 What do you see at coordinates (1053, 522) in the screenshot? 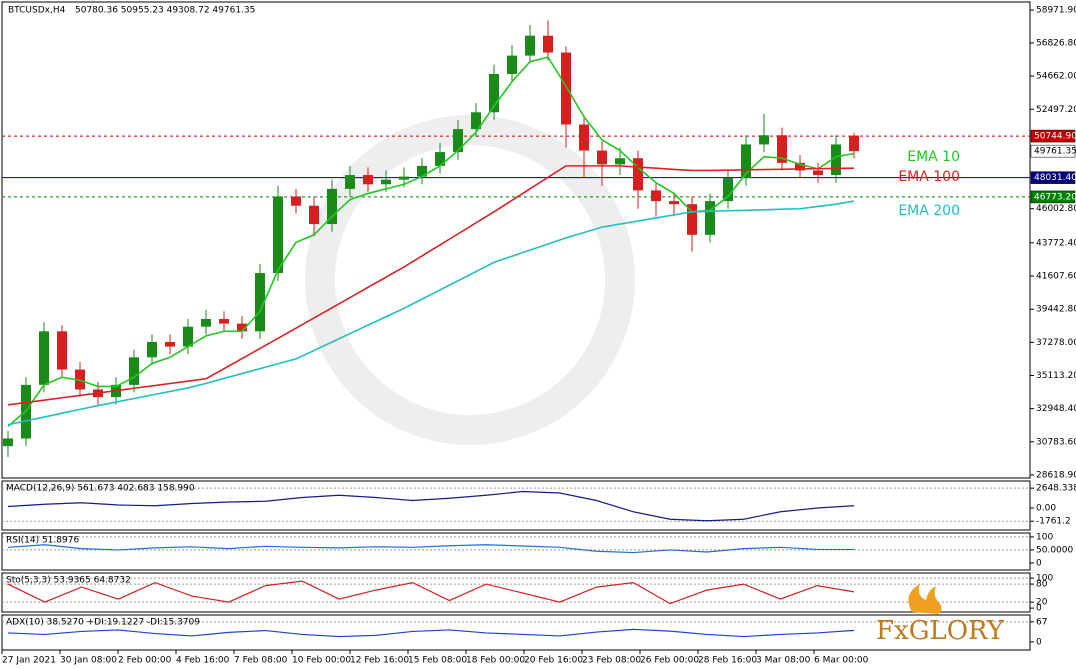
I see `y-tick-label: -1761.2` at bounding box center [1053, 522].